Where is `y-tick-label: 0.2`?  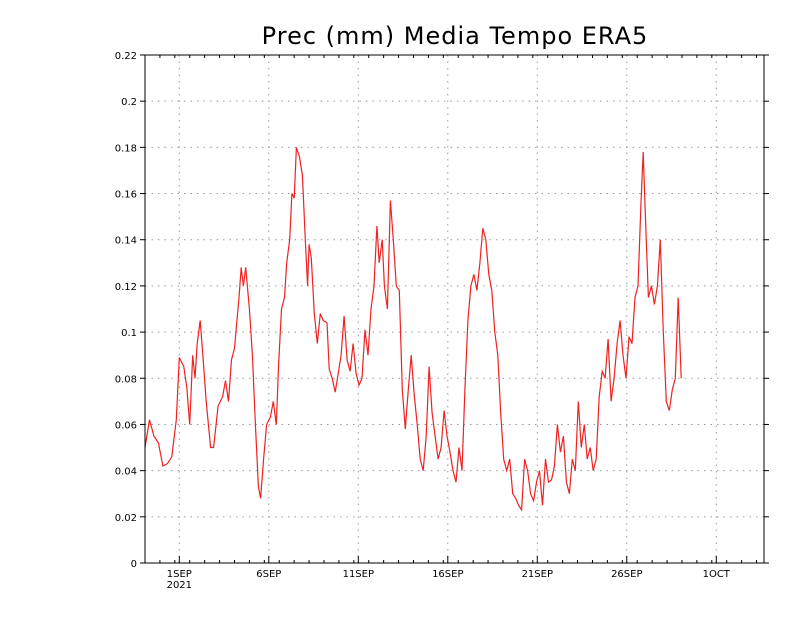
y-tick-label: 0.2 is located at coordinates (129, 102).